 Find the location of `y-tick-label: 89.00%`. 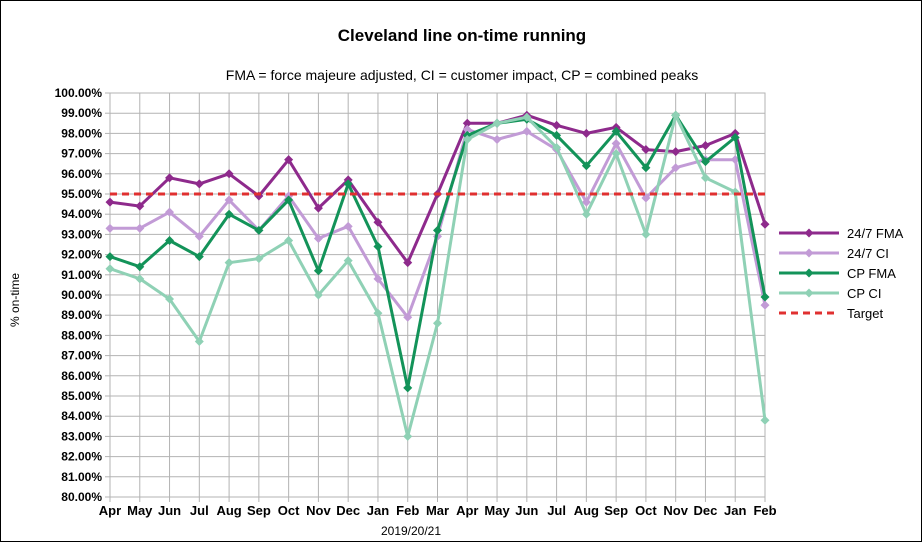

y-tick-label: 89.00% is located at coordinates (81, 315).